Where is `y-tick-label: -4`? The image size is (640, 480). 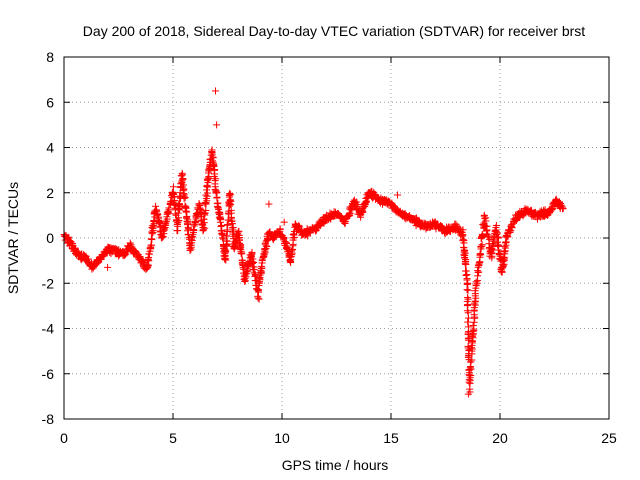 y-tick-label: -4 is located at coordinates (48, 329).